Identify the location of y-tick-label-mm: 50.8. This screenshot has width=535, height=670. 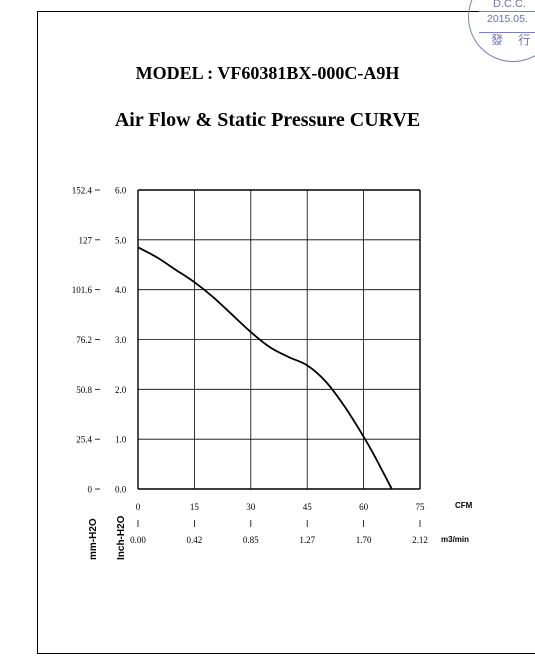
(84, 390).